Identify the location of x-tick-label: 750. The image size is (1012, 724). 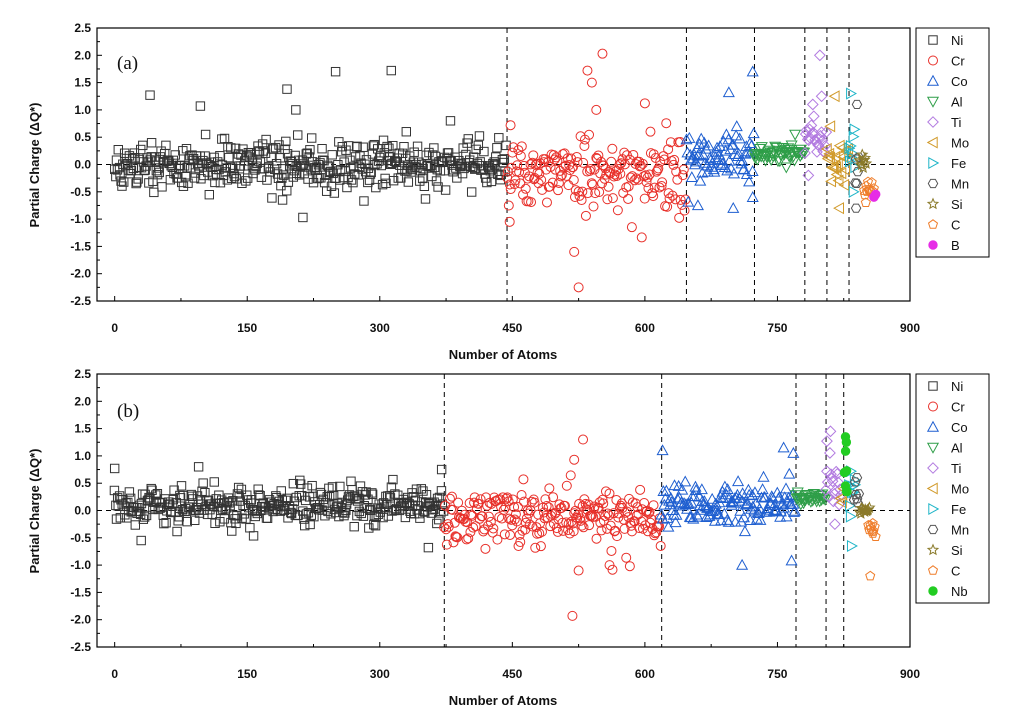
(777, 328).